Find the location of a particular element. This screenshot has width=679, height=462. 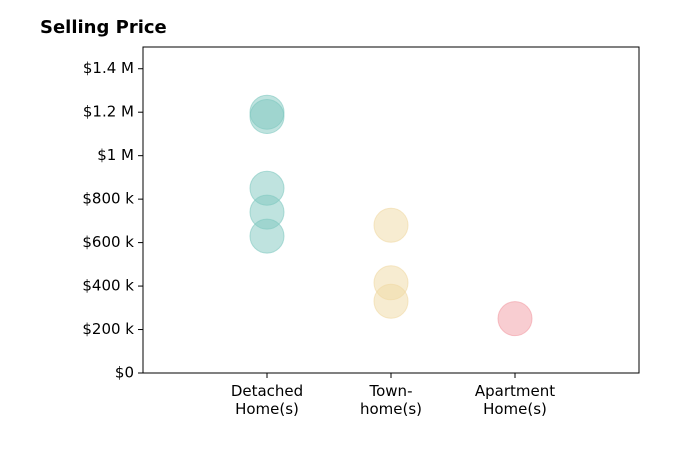

x-tick-label: Apartment Home(s) is located at coordinates (515, 400).